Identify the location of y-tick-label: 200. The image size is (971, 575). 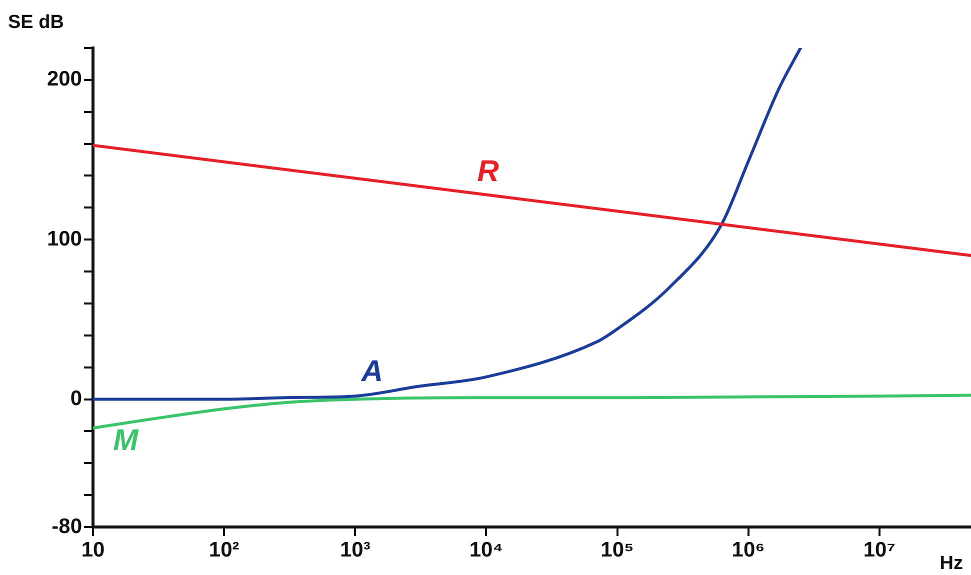
(64, 79).